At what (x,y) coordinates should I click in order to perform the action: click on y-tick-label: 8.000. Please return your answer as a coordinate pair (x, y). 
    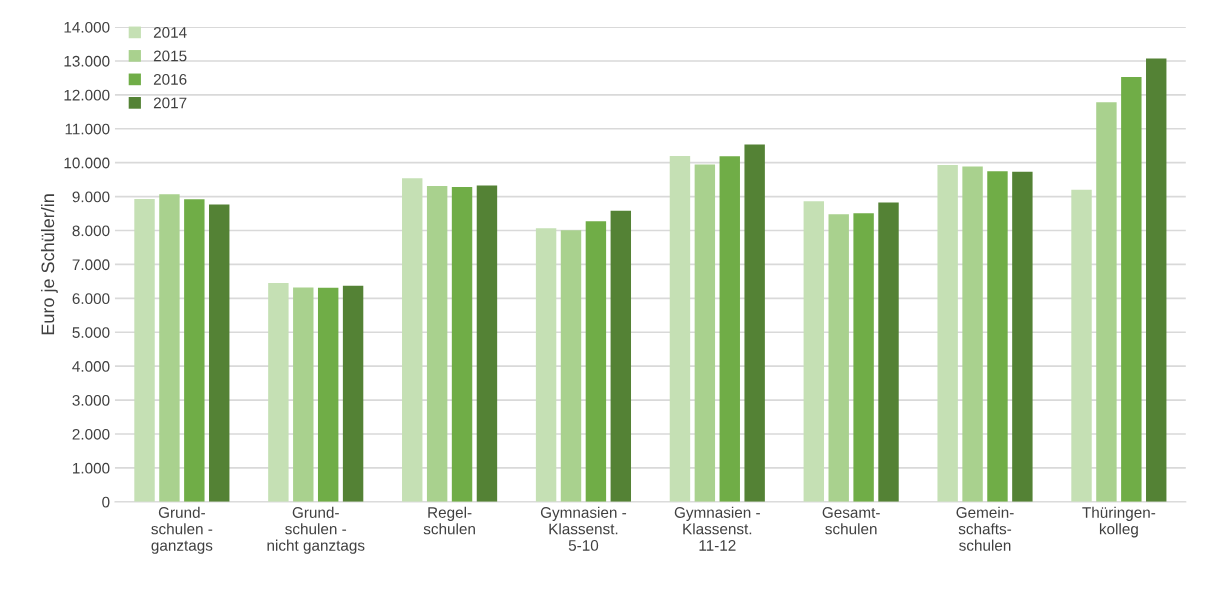
    Looking at the image, I should click on (91, 231).